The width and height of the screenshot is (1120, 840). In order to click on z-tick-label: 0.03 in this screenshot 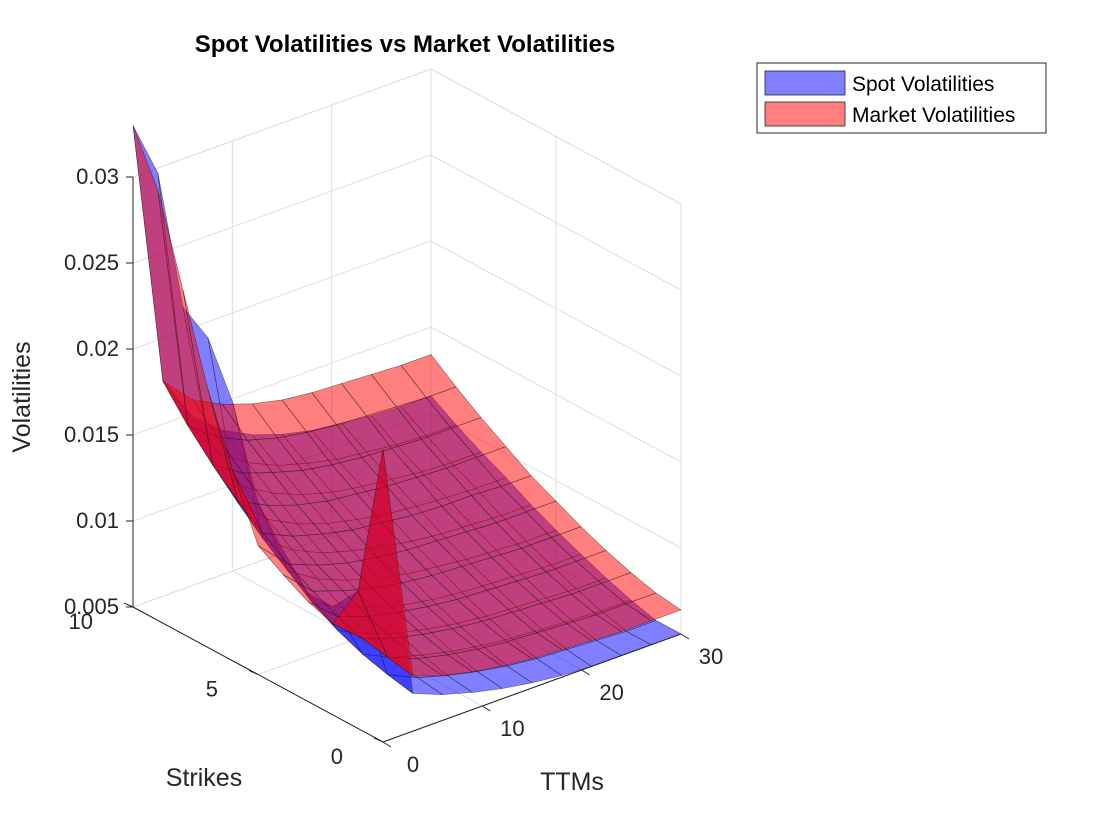, I will do `click(97, 176)`.